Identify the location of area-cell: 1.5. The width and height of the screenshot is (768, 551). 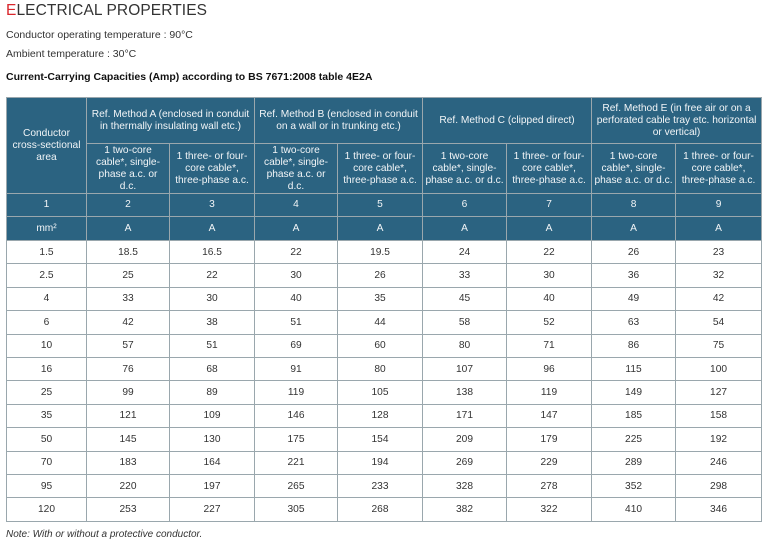
(46, 252).